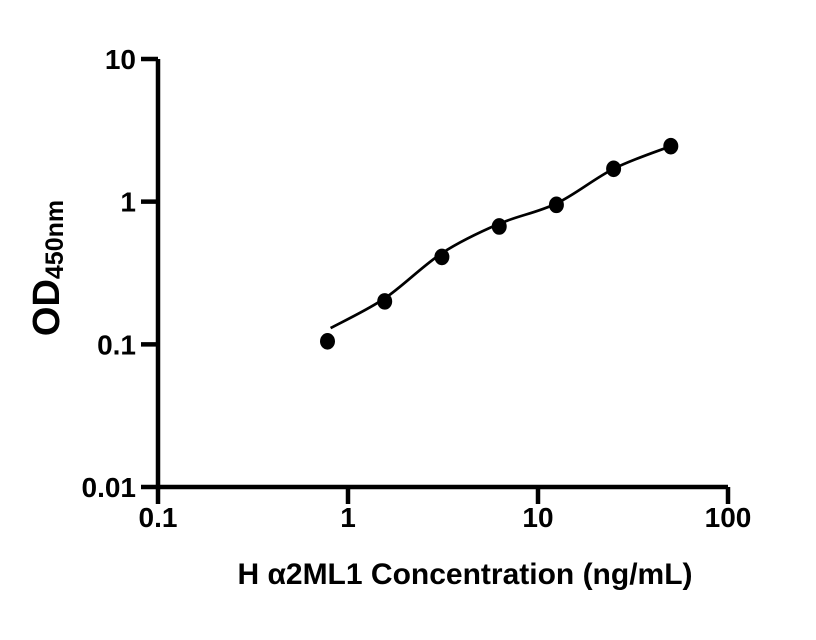 This screenshot has width=816, height=640. I want to click on x-tick-label: 0.1, so click(158, 517).